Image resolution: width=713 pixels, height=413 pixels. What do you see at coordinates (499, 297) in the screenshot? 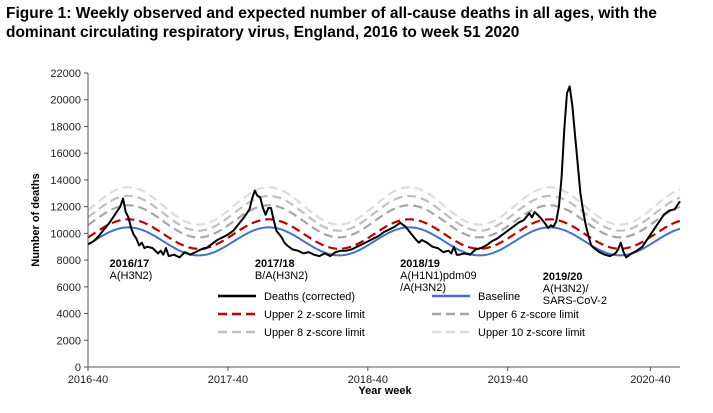
I see `legend-label: Baseline` at bounding box center [499, 297].